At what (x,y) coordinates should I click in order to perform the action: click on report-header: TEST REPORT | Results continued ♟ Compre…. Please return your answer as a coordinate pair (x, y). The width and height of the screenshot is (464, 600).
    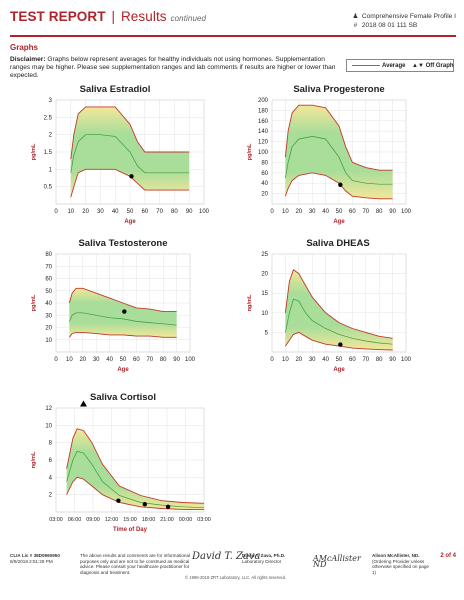
    Looking at the image, I should click on (233, 21).